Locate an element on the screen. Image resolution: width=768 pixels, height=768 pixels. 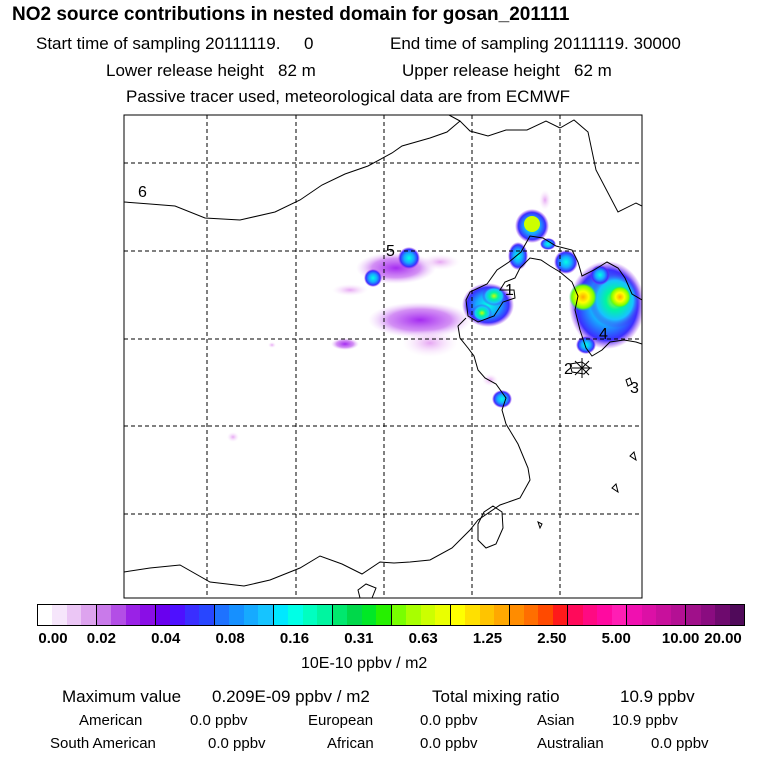
receptor-marker-icon is located at coordinates (582, 368).